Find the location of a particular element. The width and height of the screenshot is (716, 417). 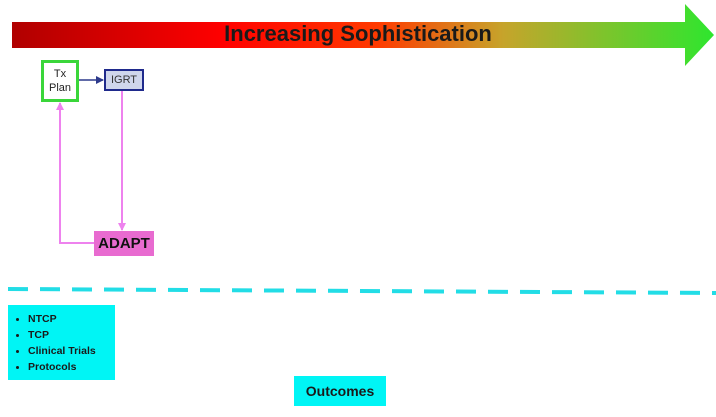

sophistication-arrow-shape is located at coordinates (363, 35).